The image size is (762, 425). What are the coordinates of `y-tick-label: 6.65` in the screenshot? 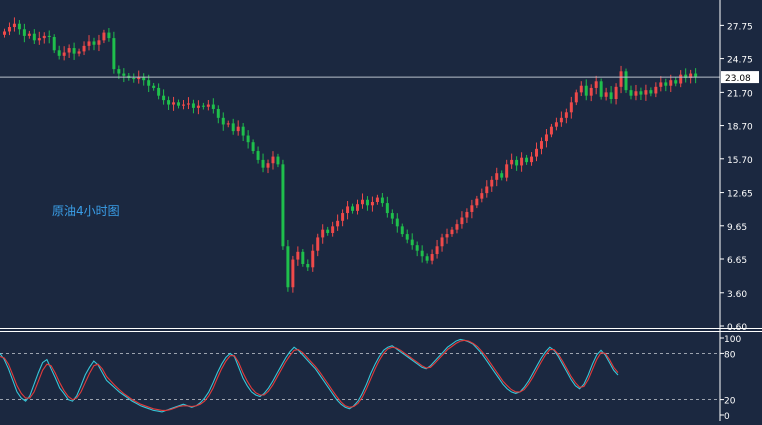 It's located at (737, 261).